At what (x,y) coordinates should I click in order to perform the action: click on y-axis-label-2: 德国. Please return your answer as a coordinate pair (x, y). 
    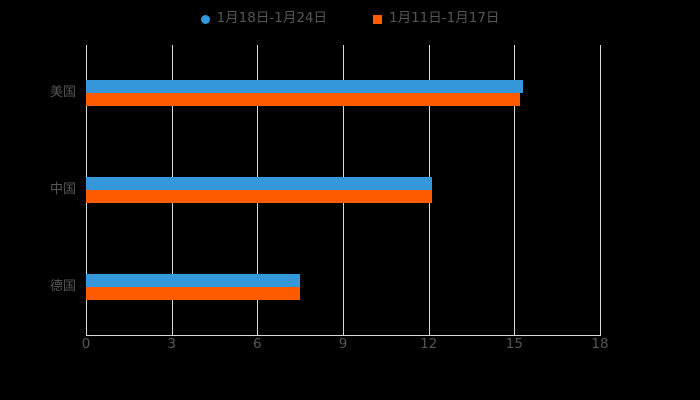
    Looking at the image, I should click on (62, 286).